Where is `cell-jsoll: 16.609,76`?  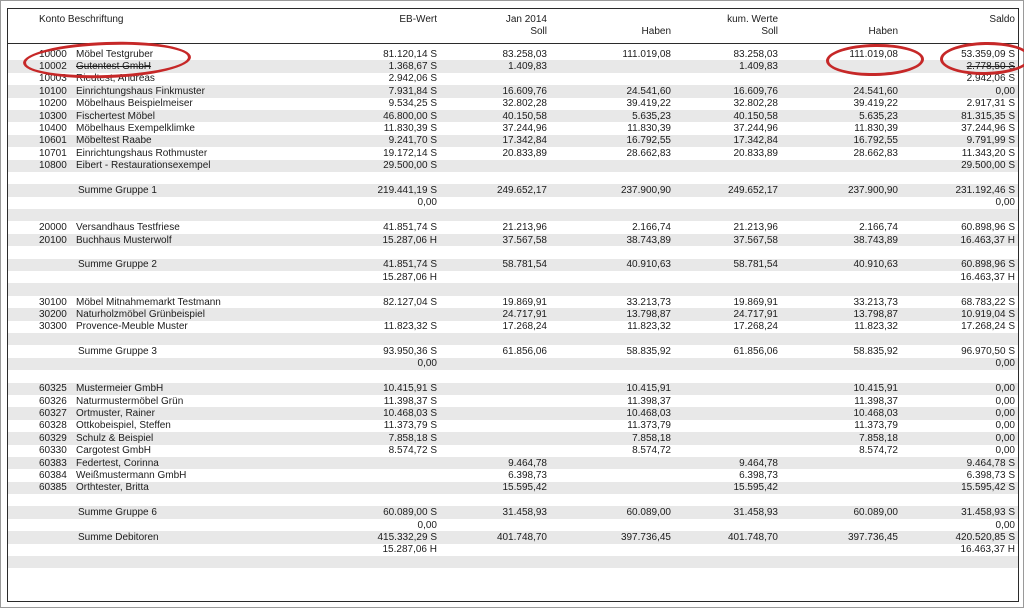
cell-jsoll: 16.609,76 is located at coordinates (525, 91).